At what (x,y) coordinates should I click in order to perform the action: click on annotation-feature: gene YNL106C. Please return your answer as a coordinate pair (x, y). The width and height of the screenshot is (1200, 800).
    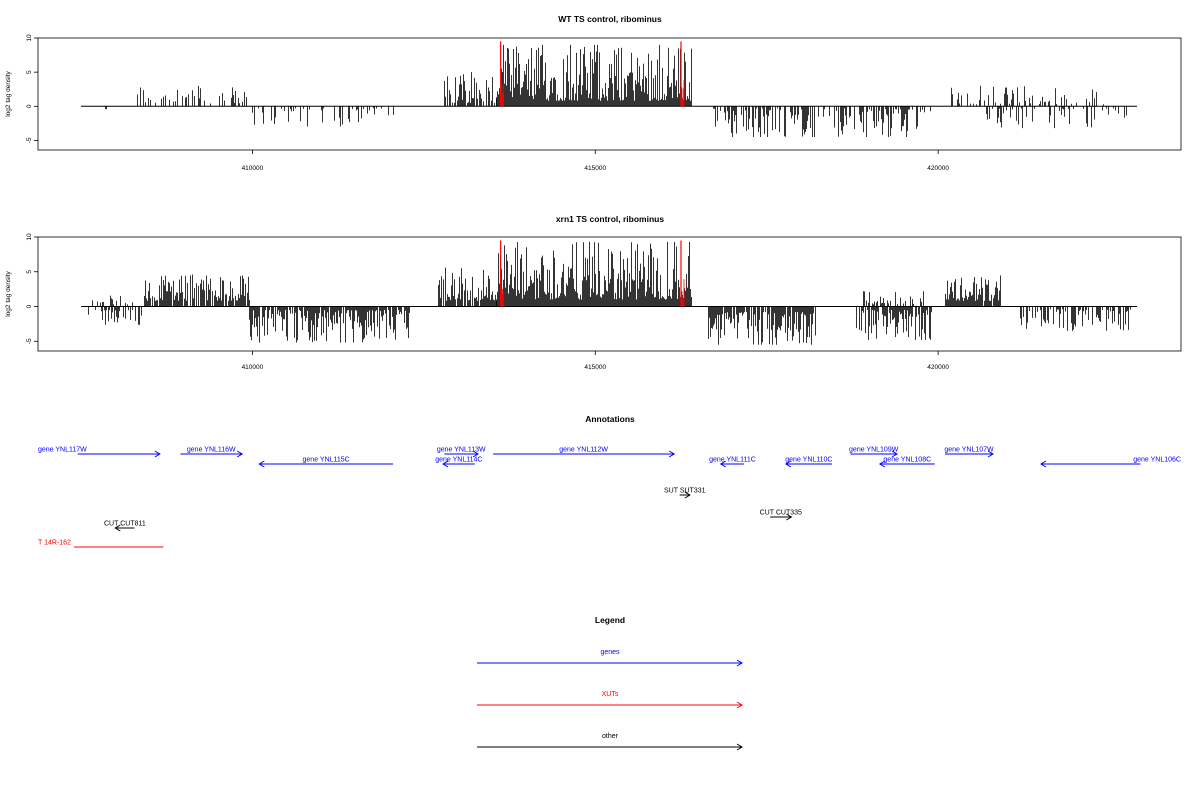
    Looking at the image, I should click on (1110, 462).